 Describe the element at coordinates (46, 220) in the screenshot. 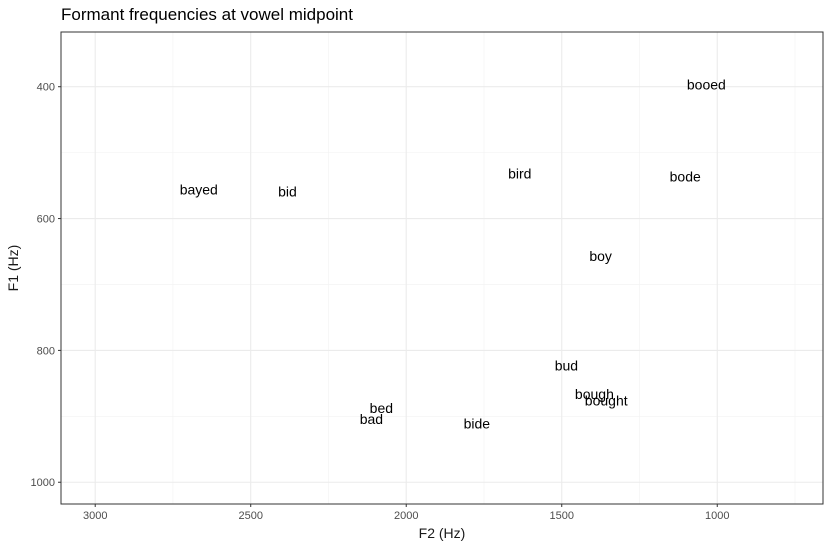

I see `y-tick-label: 600` at that location.